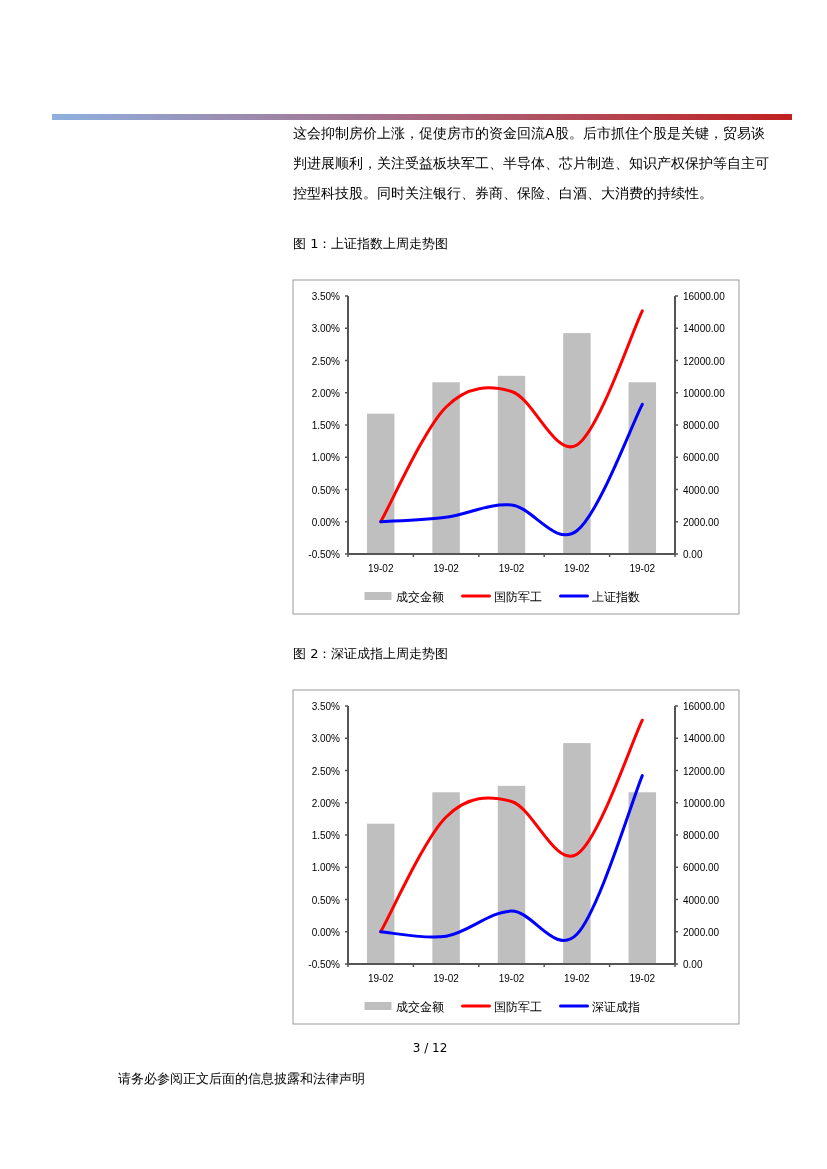  What do you see at coordinates (242, 1079) in the screenshot?
I see `text: 请务必参阅正文后面的信息披露和法律声明` at bounding box center [242, 1079].